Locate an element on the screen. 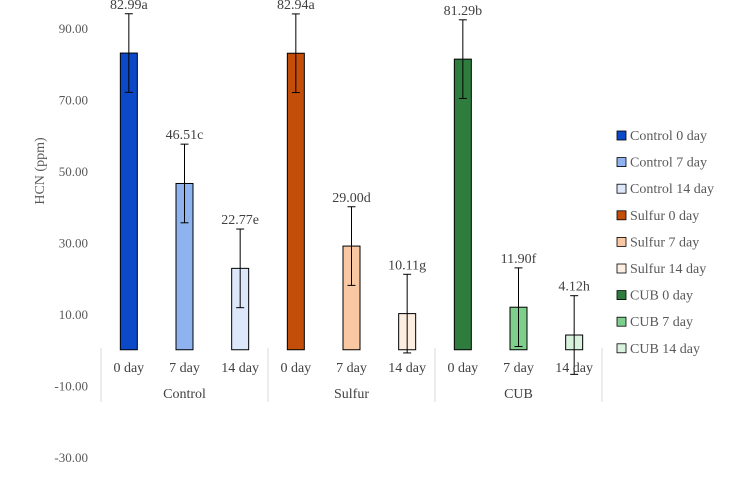  legend-label: Control 14 day is located at coordinates (672, 189).